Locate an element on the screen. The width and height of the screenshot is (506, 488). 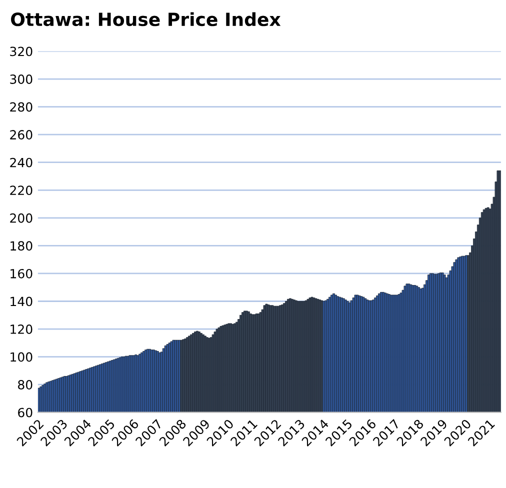
y-tick-label: 200 is located at coordinates (21, 218).